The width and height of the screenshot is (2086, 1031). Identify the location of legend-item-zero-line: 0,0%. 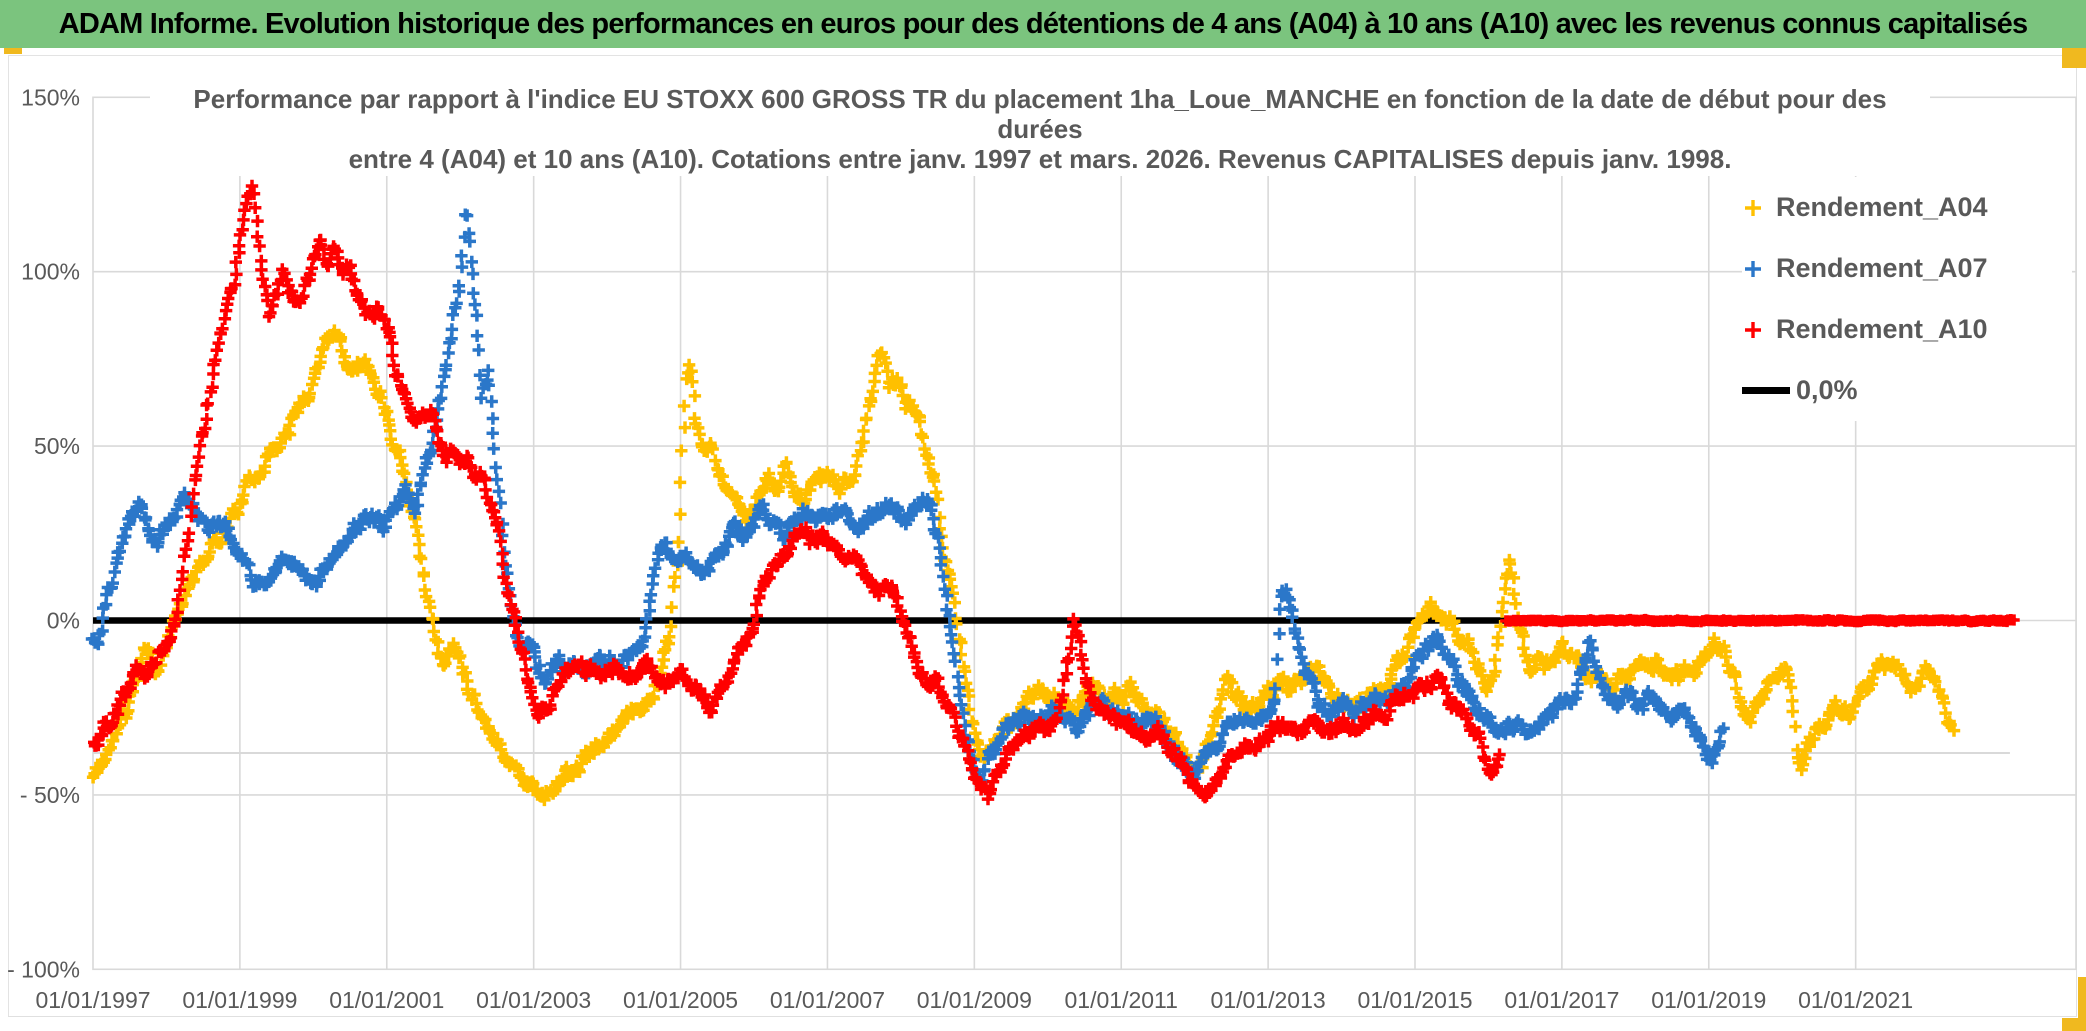
(1907, 390).